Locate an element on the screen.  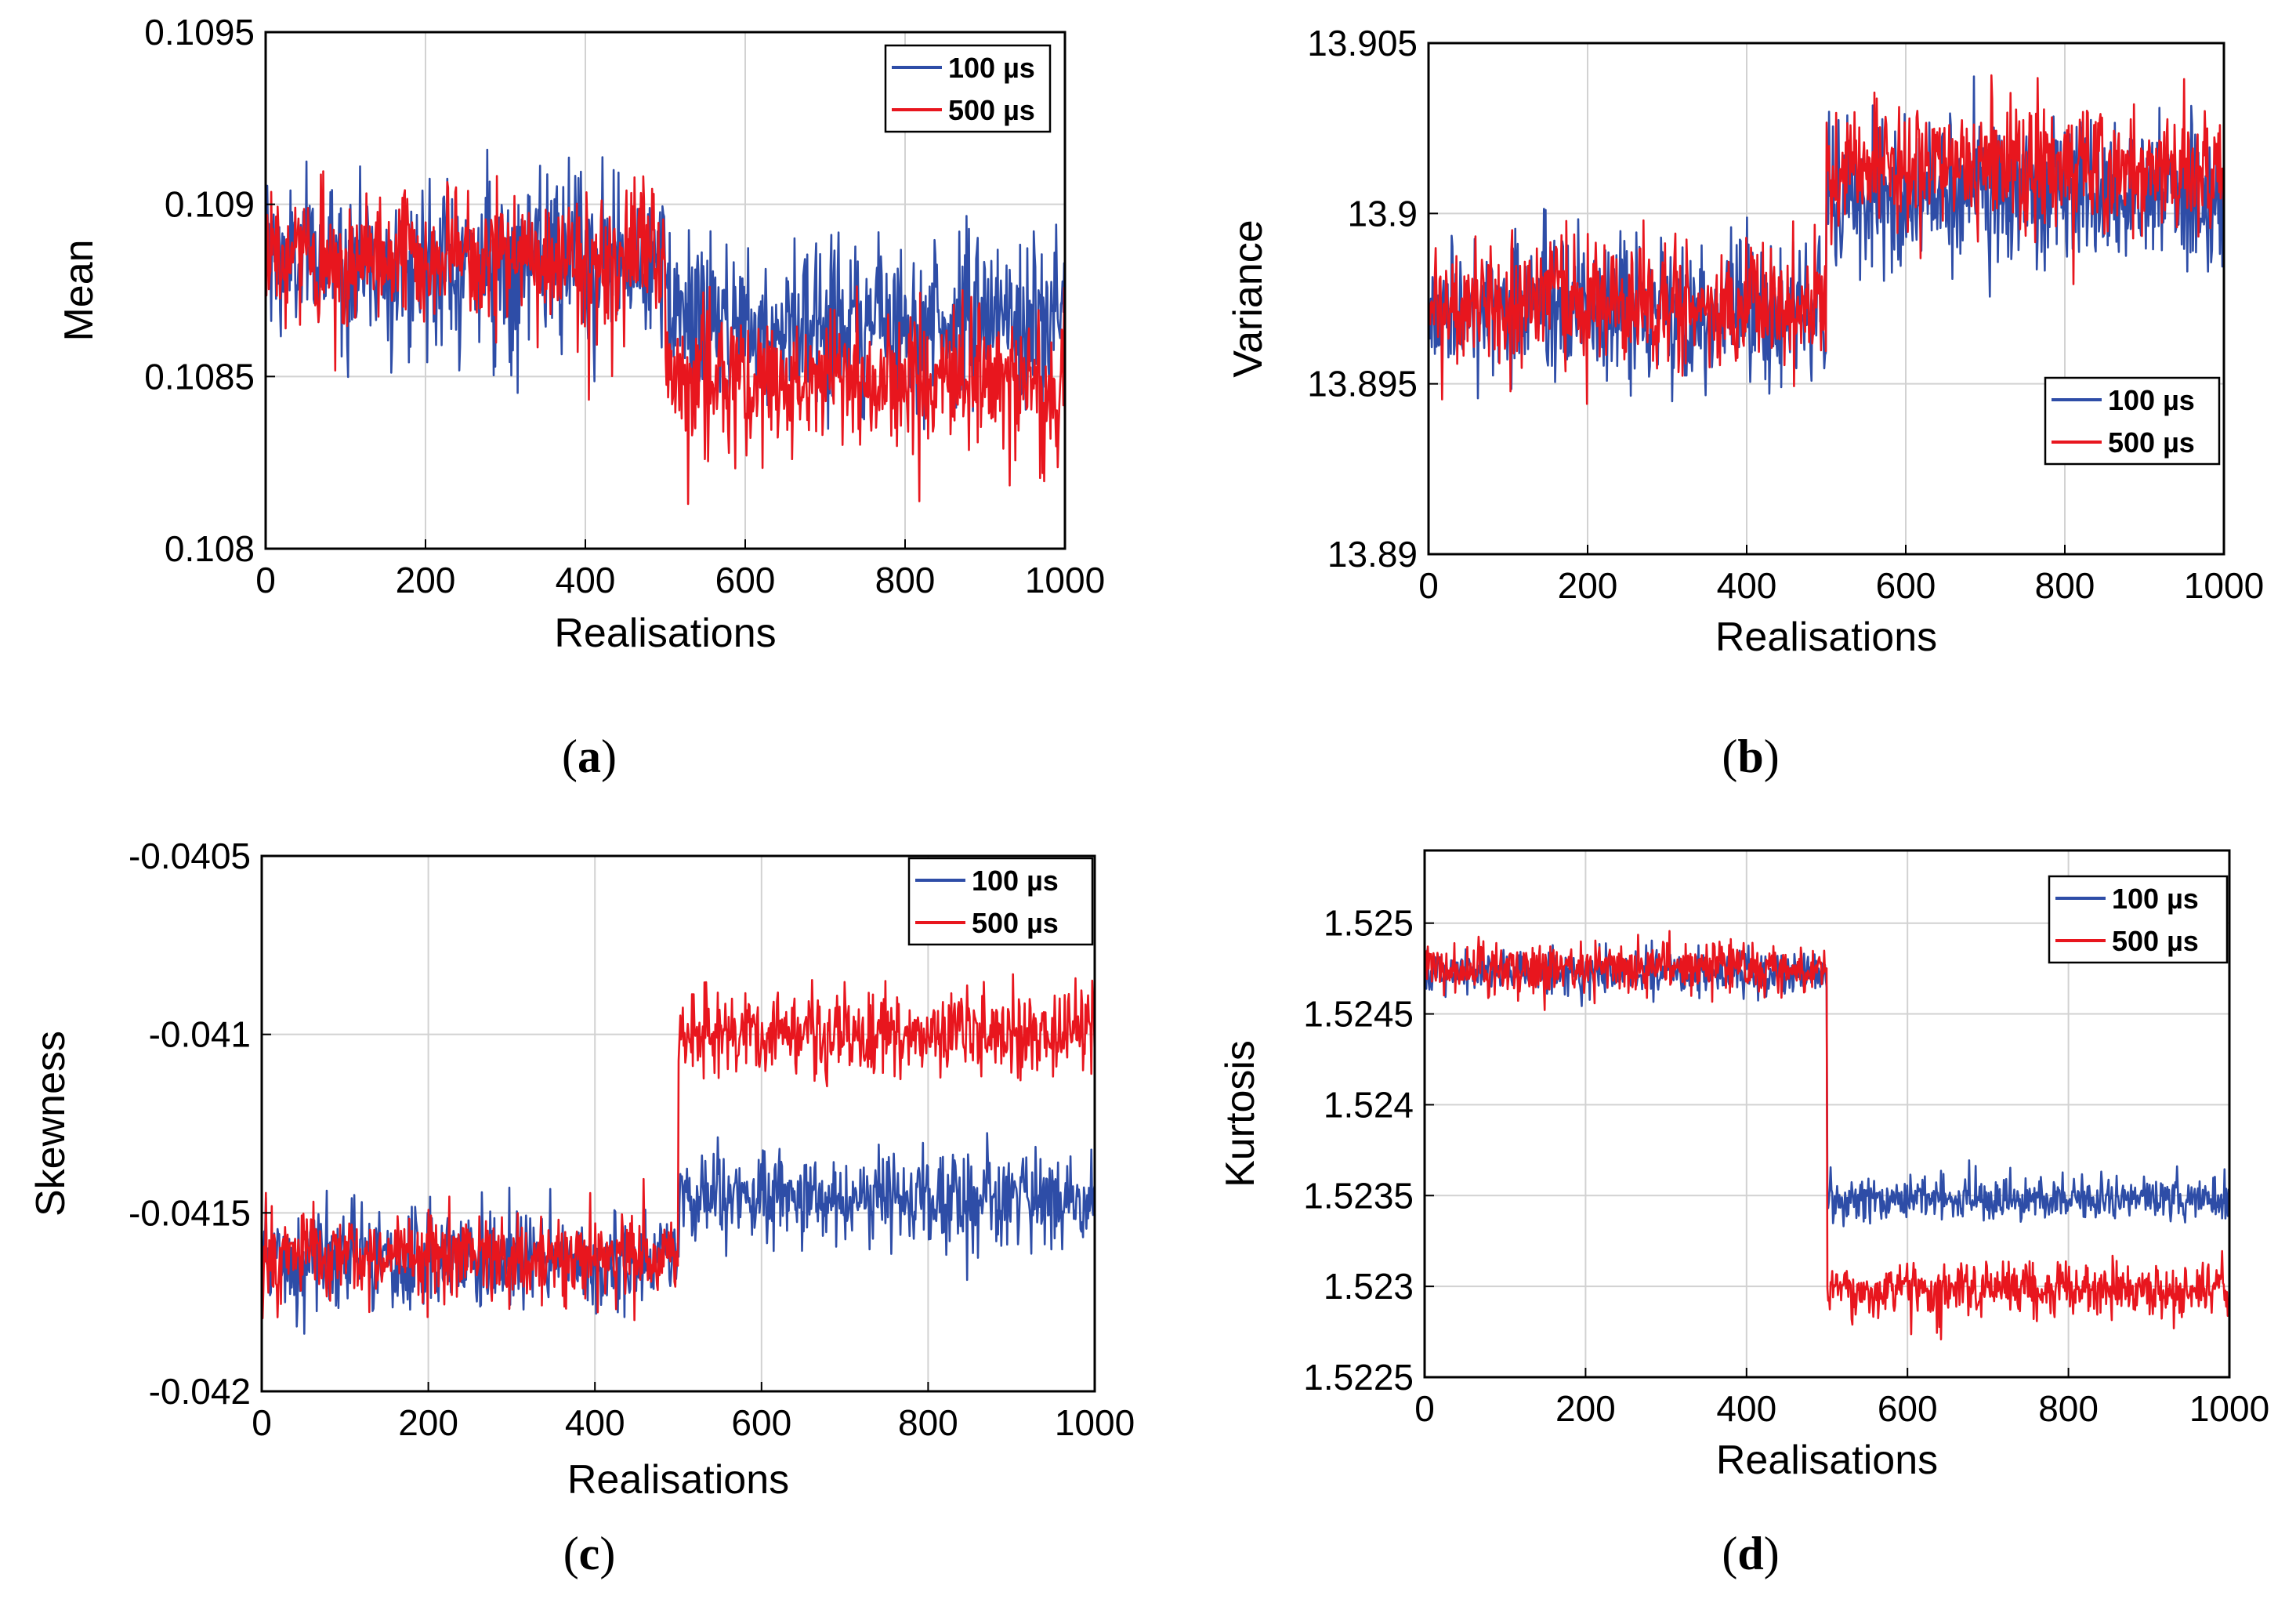
y-tick-label: 1.524 is located at coordinates (1369, 1104).